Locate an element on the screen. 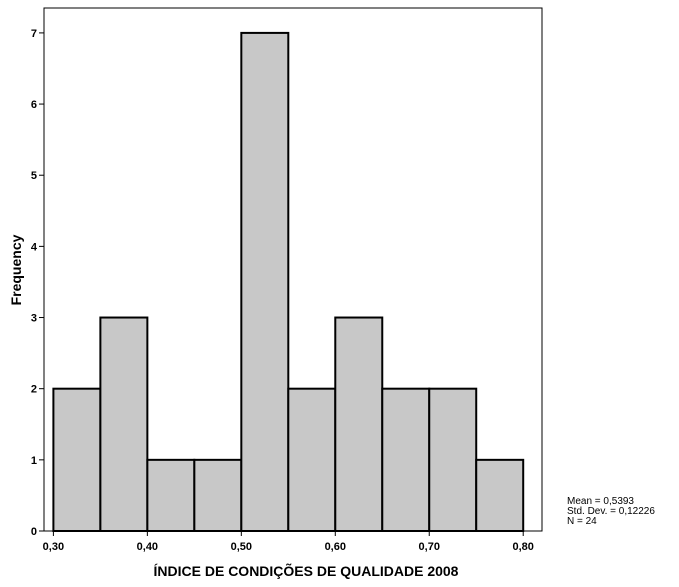 The height and width of the screenshot is (587, 679). x-tick-label: 0,40 is located at coordinates (147, 547).